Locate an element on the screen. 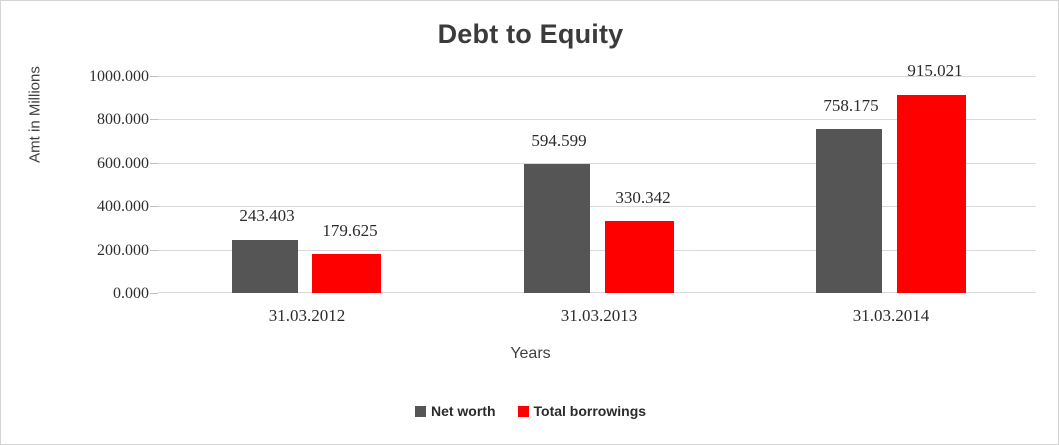 The width and height of the screenshot is (1059, 445). bar-value-net-worth-2012: 243.403 is located at coordinates (267, 215).